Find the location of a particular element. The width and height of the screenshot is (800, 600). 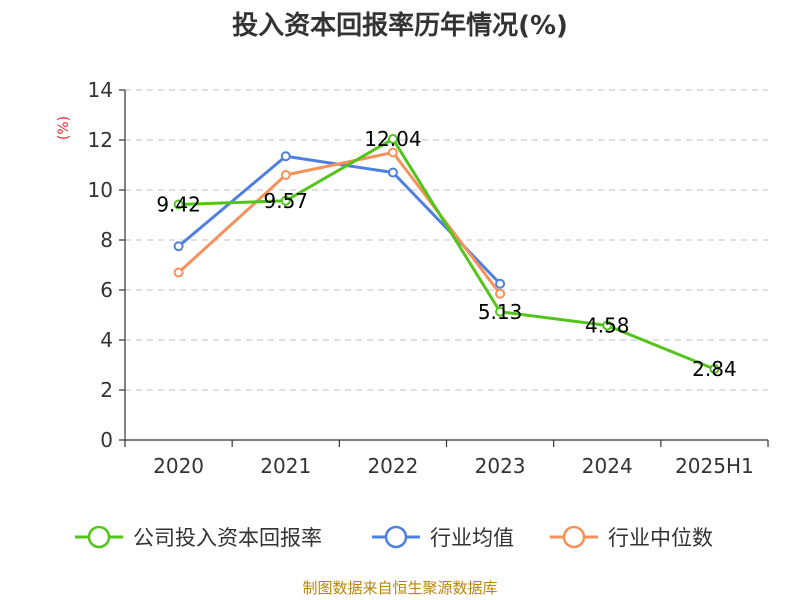

data-label: 12.04 is located at coordinates (392, 139).